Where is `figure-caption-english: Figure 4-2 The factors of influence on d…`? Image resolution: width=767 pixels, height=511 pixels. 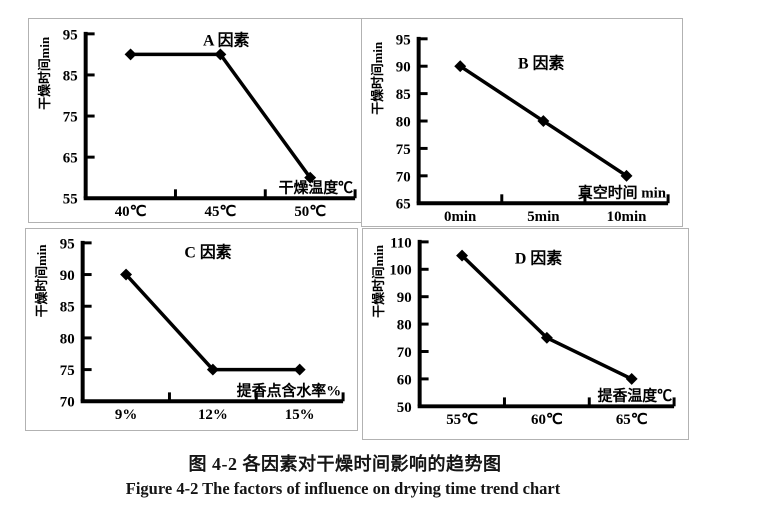
figure-caption-english: Figure 4-2 The factors of influence on d… is located at coordinates (343, 488).